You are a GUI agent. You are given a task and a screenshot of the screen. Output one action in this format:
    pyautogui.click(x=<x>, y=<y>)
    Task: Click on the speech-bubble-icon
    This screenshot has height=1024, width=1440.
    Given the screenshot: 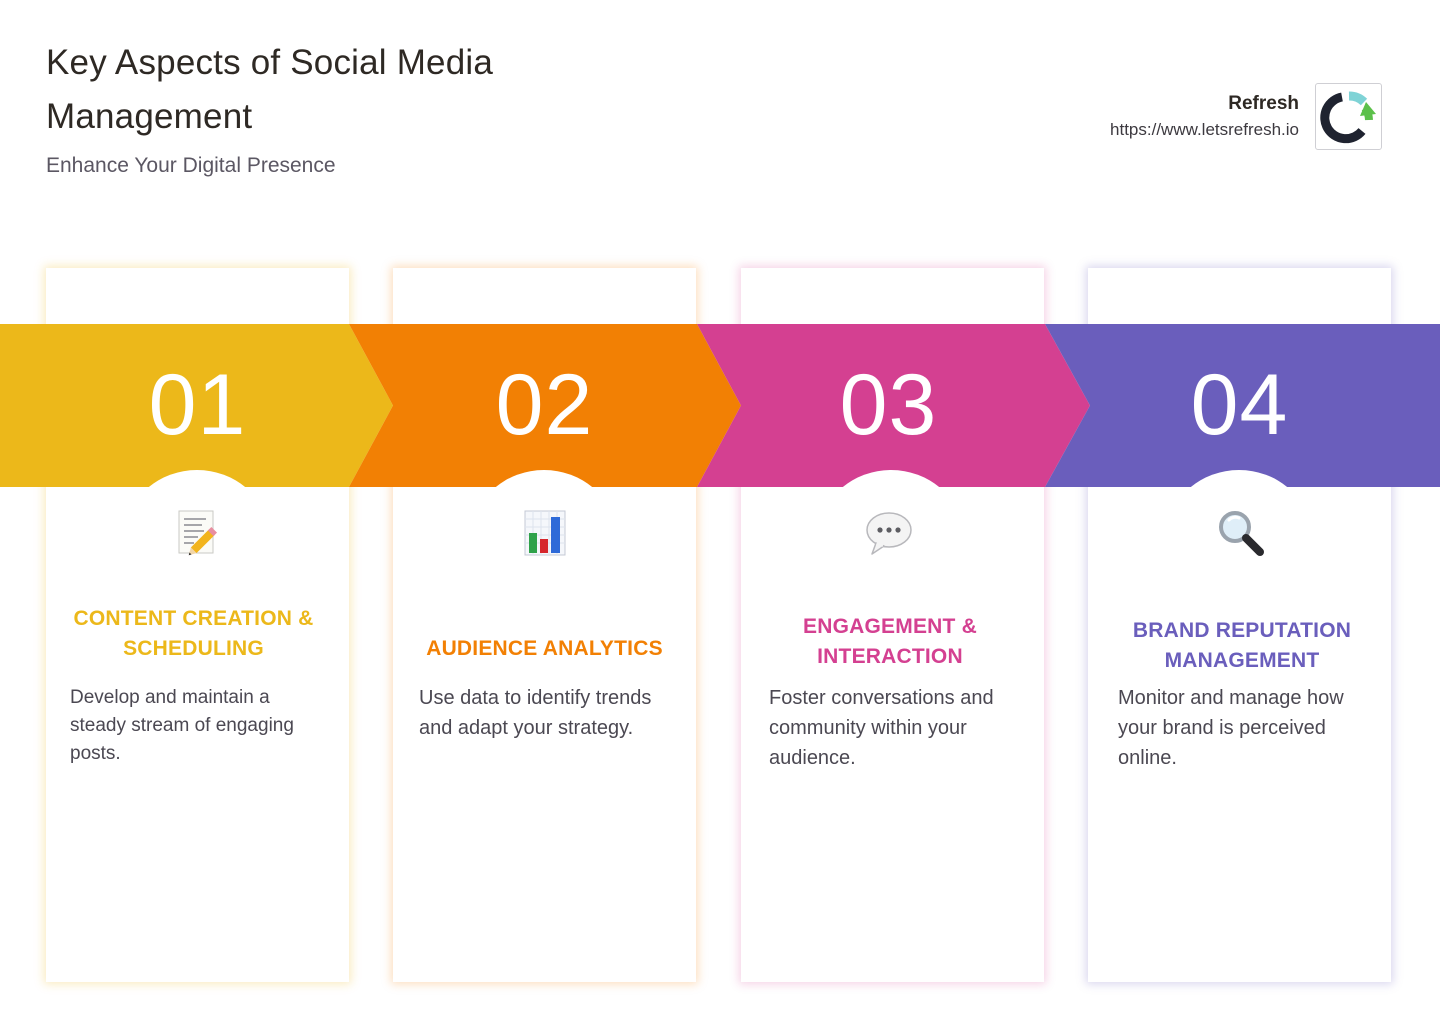 What is the action you would take?
    pyautogui.click(x=888, y=533)
    